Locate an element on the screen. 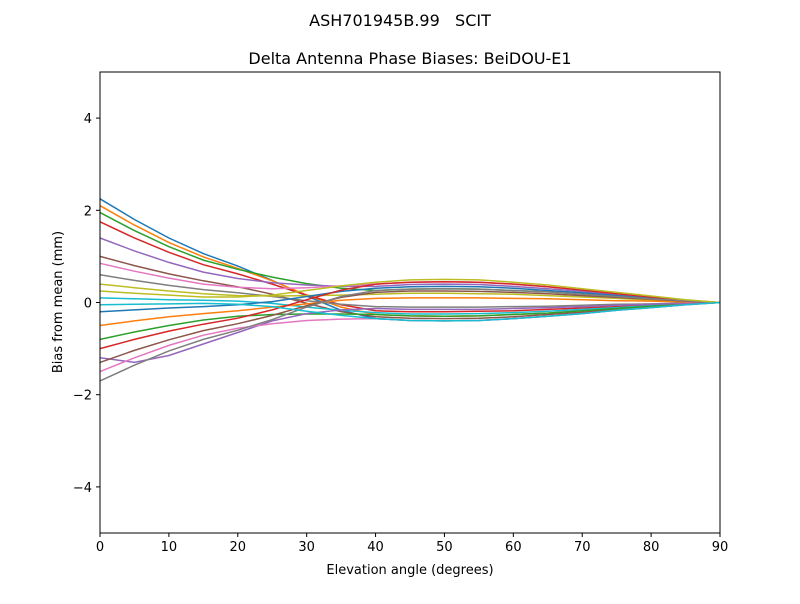  y-tick-label: −2 is located at coordinates (82, 396).